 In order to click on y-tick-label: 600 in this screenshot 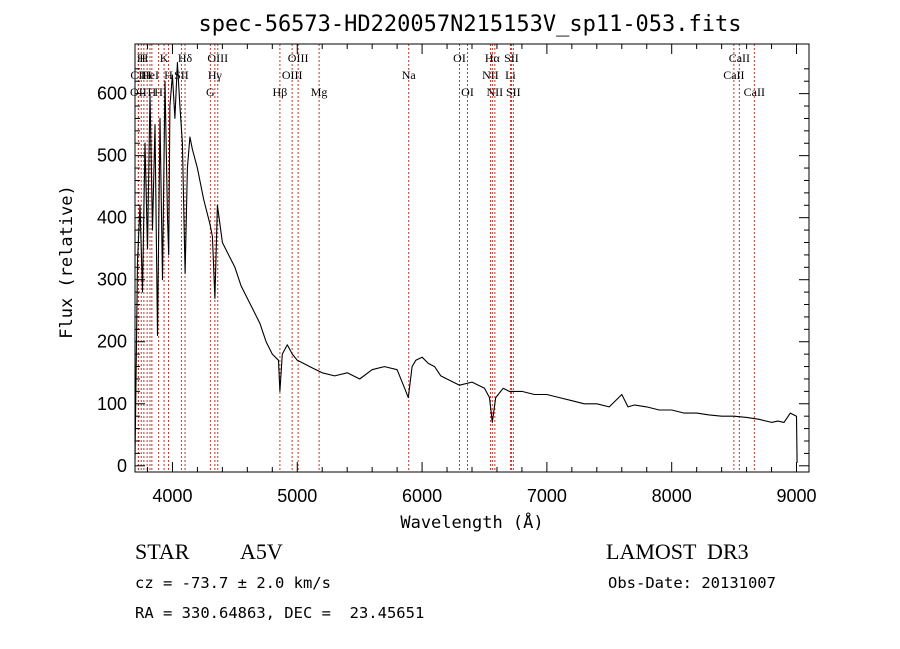, I will do `click(112, 94)`.